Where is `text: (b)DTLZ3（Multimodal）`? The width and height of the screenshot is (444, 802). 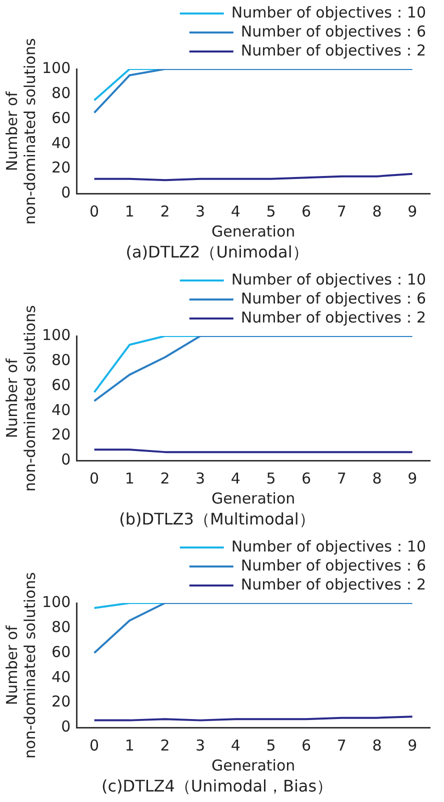
text: (b)DTLZ3（Multimodal） is located at coordinates (217, 519).